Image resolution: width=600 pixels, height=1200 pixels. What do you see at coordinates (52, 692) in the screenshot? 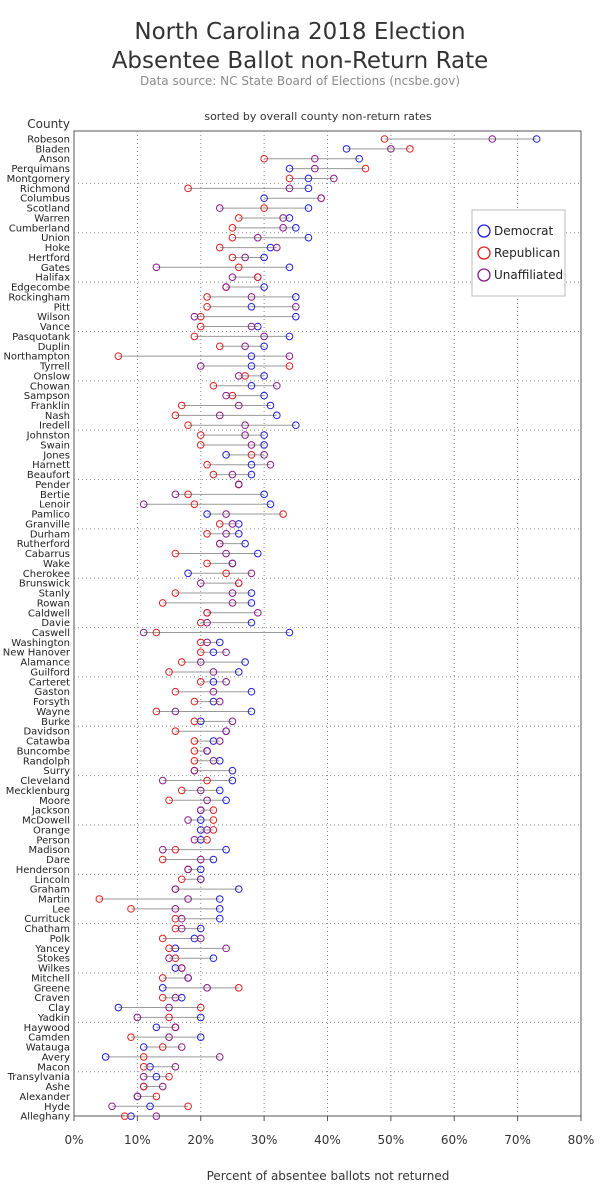
I see `county-label: Gaston` at bounding box center [52, 692].